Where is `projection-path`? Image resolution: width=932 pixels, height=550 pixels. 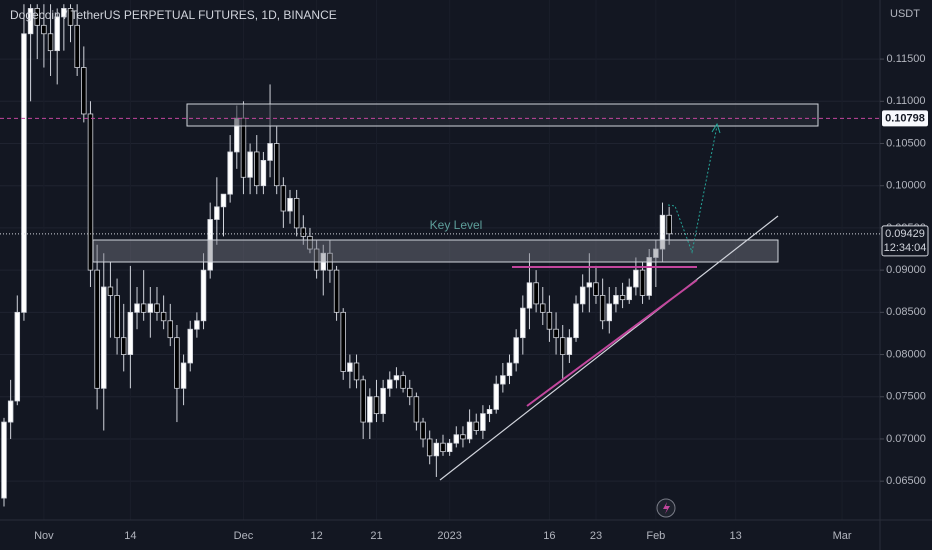
projection-path is located at coordinates (692, 189).